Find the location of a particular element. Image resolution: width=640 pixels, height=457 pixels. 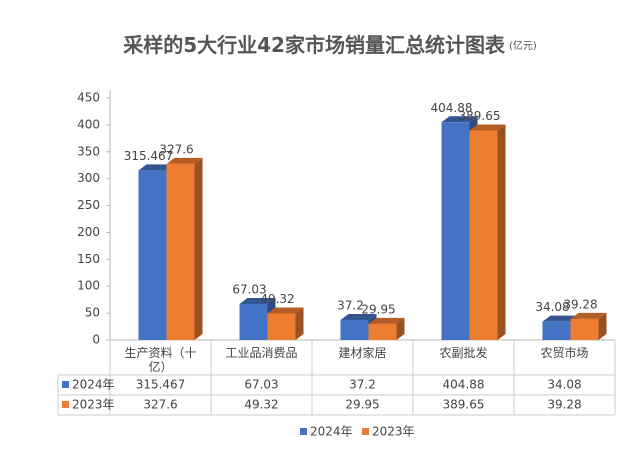

y-tick-label: 400 is located at coordinates (88, 124).